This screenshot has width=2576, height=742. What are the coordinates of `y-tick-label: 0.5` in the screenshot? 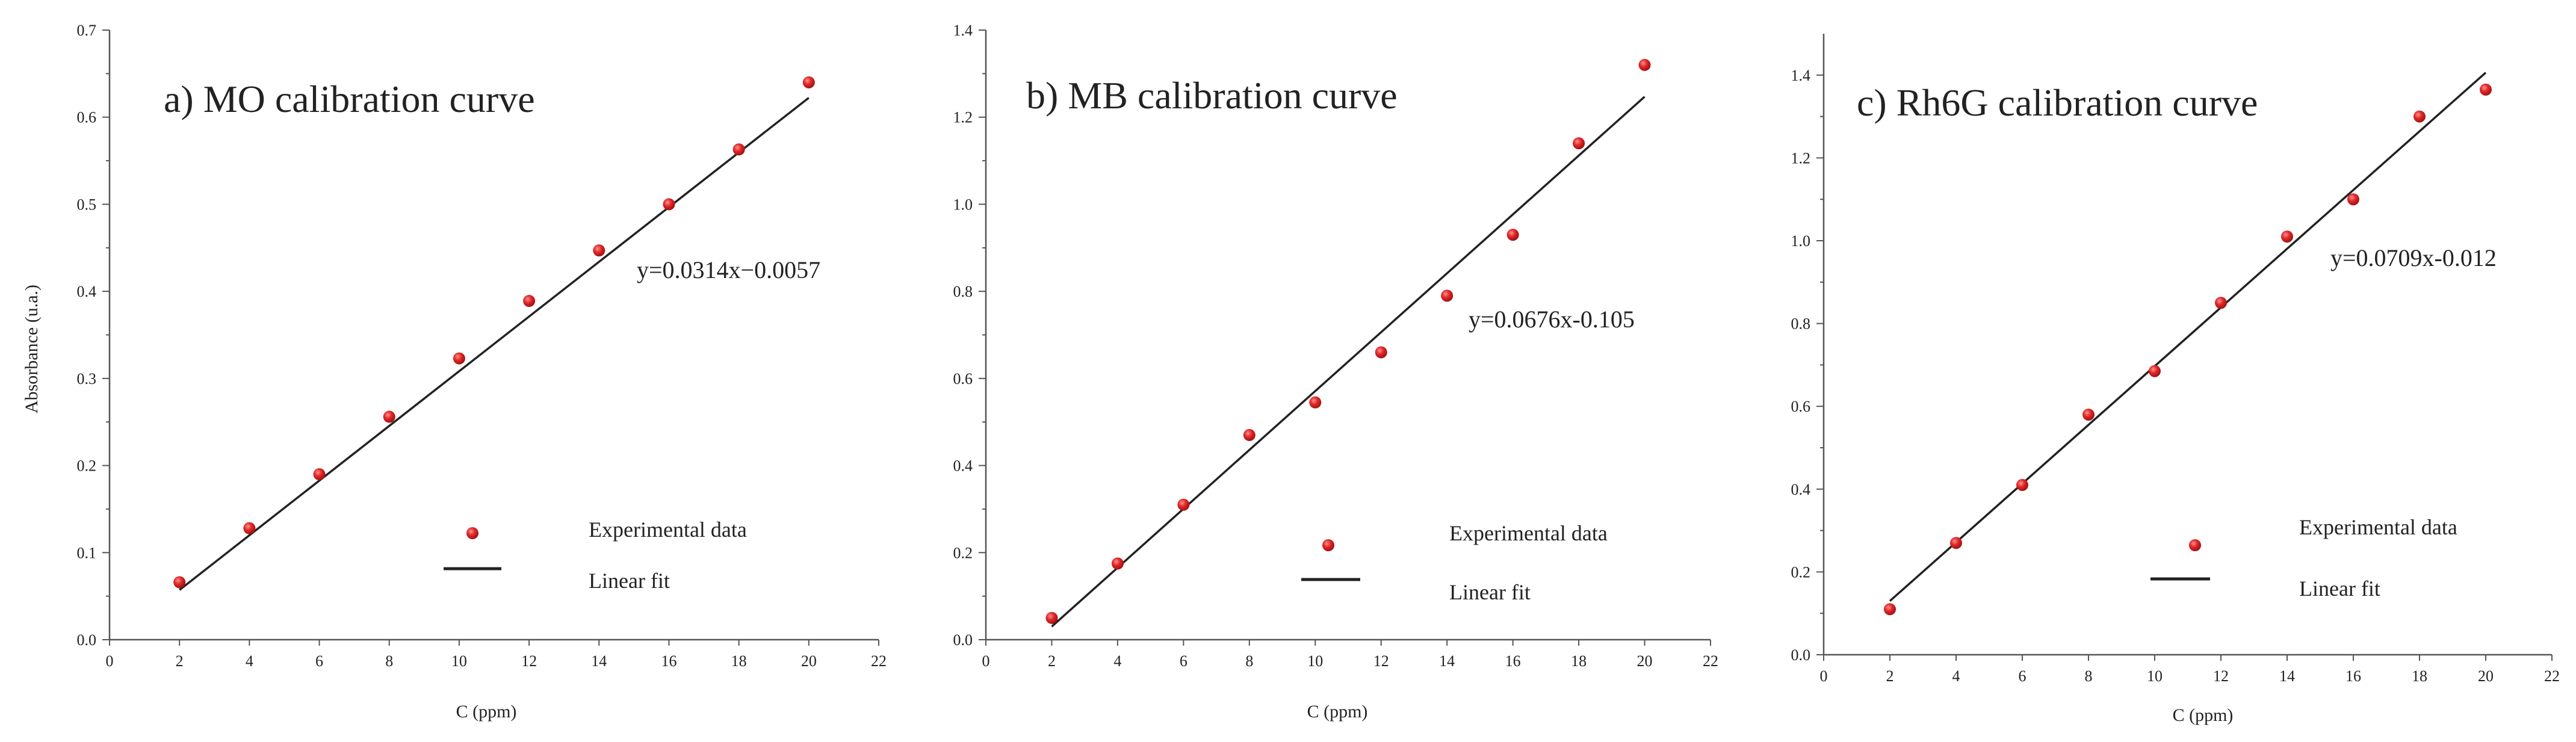 It's located at (87, 204).